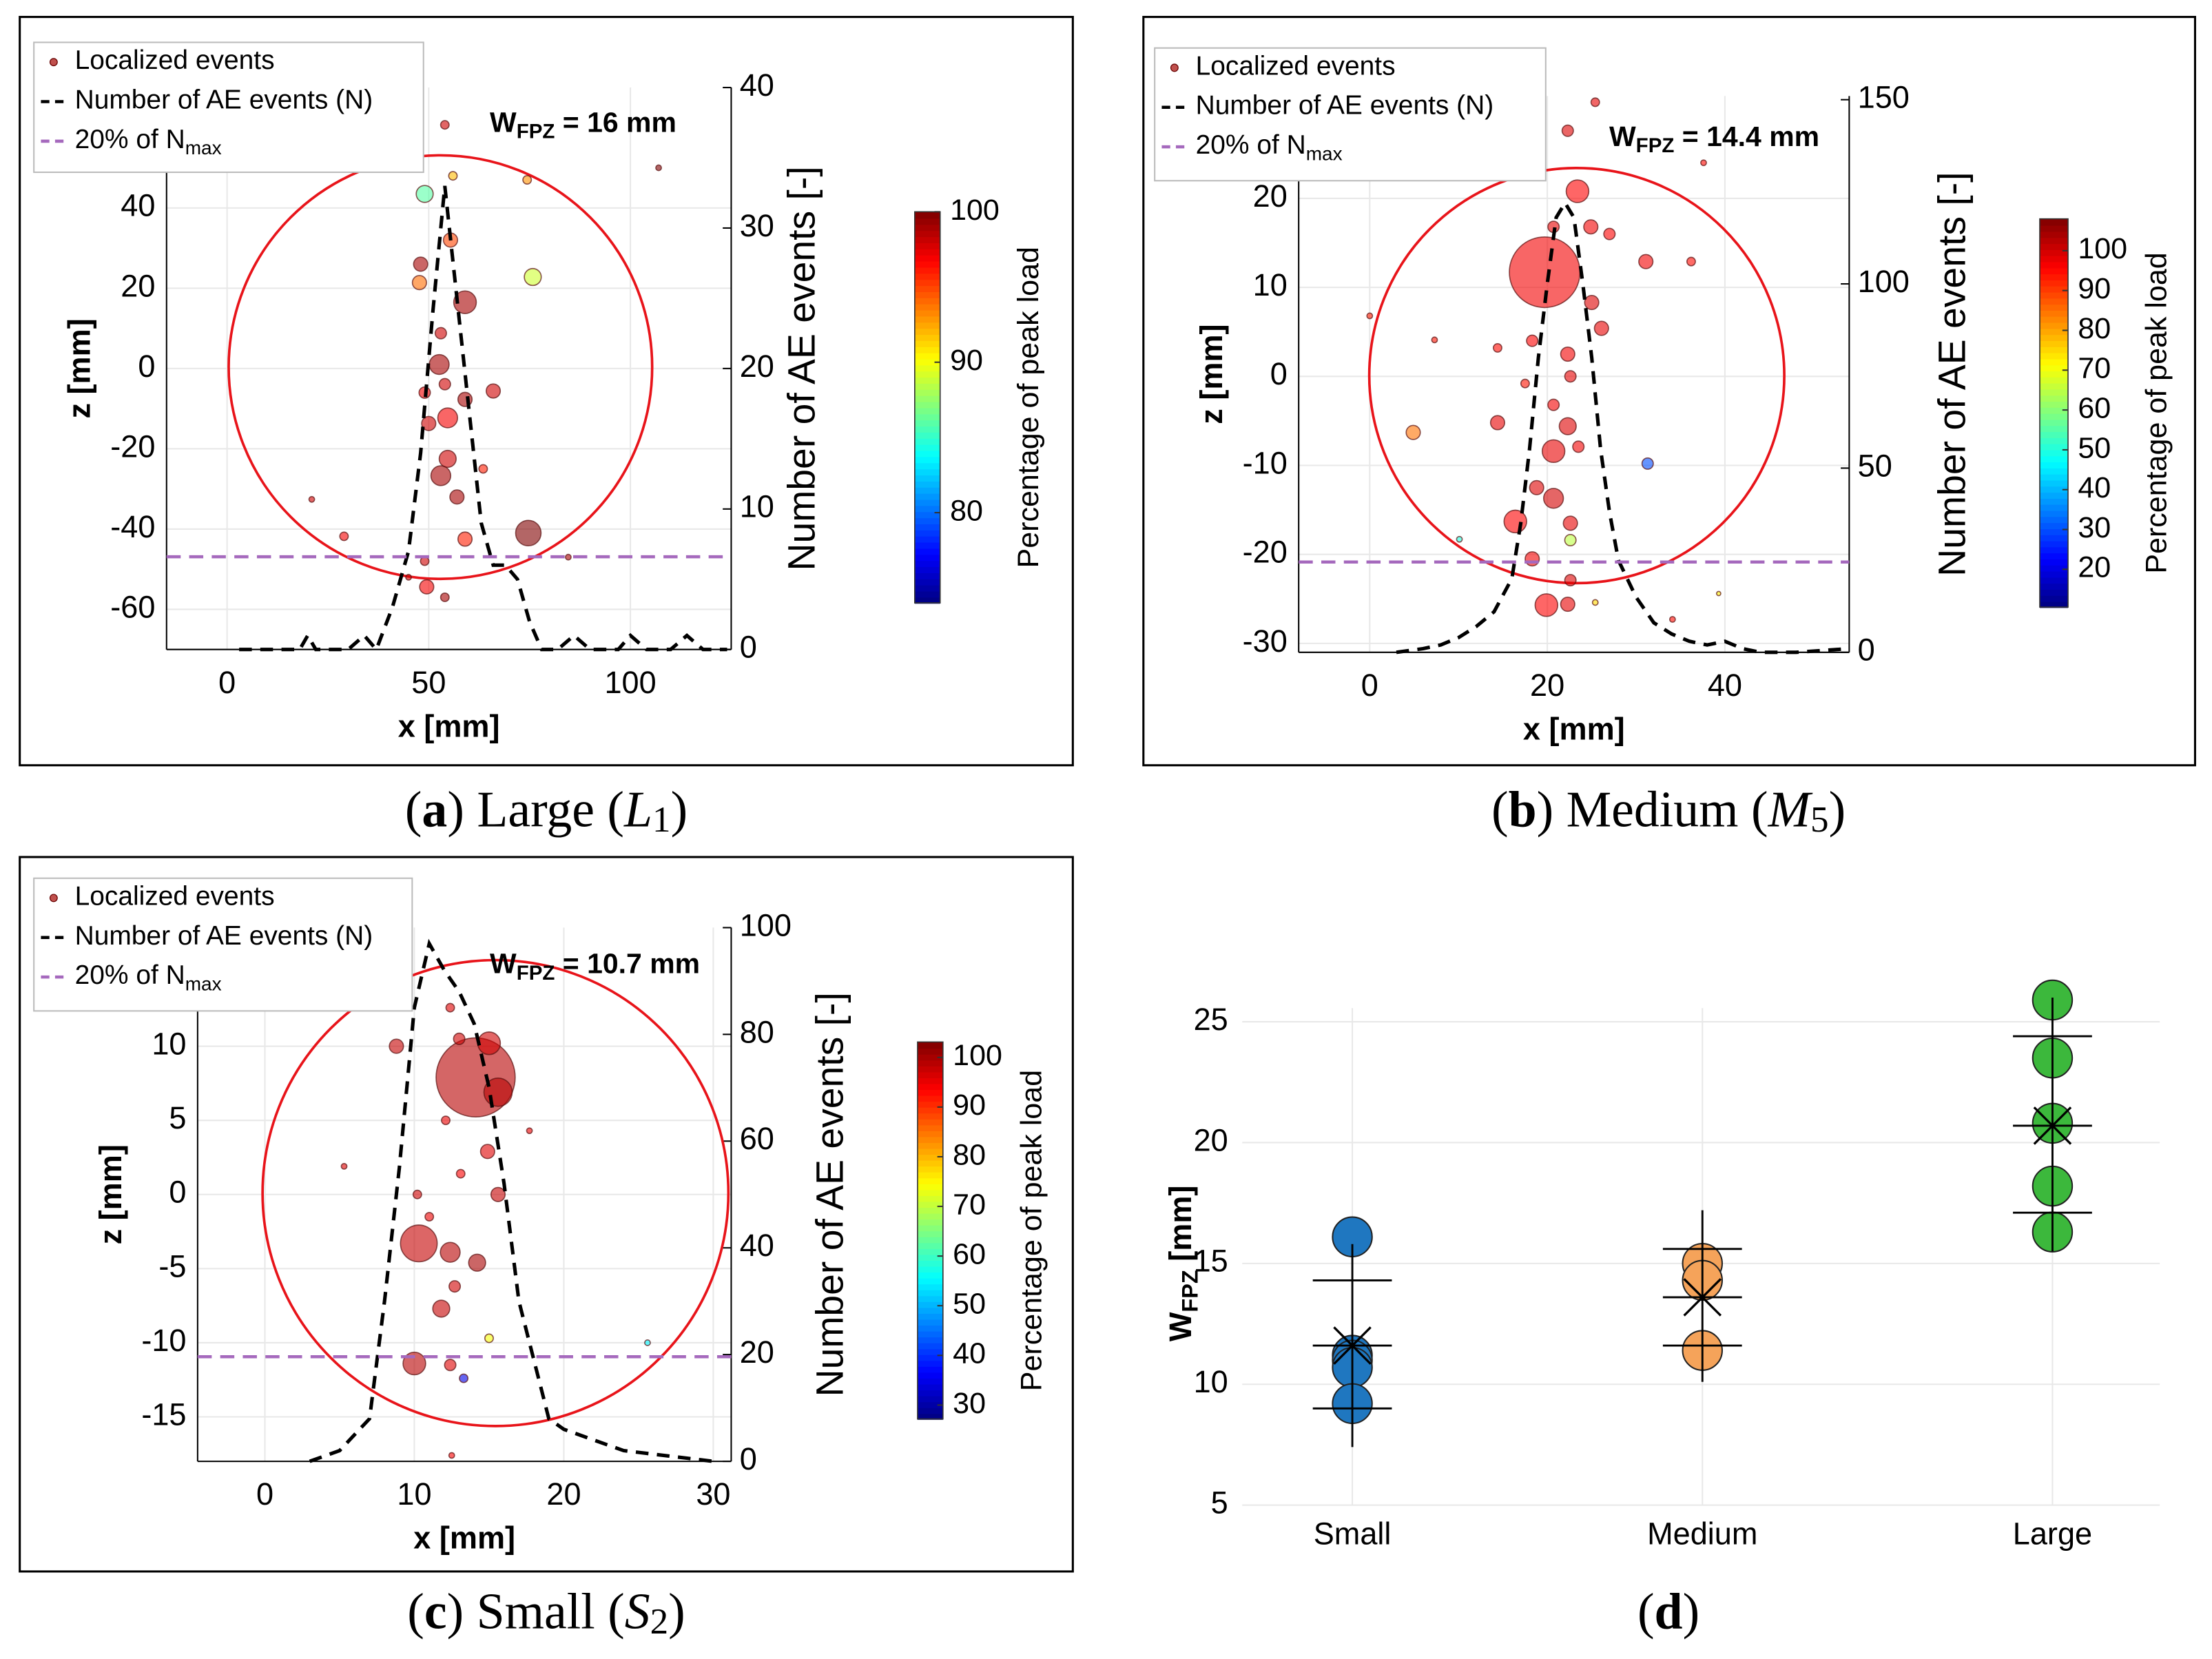 This screenshot has height=1659, width=2212. What do you see at coordinates (1270, 147) in the screenshot?
I see `legend-label: 20% of Nmax` at bounding box center [1270, 147].